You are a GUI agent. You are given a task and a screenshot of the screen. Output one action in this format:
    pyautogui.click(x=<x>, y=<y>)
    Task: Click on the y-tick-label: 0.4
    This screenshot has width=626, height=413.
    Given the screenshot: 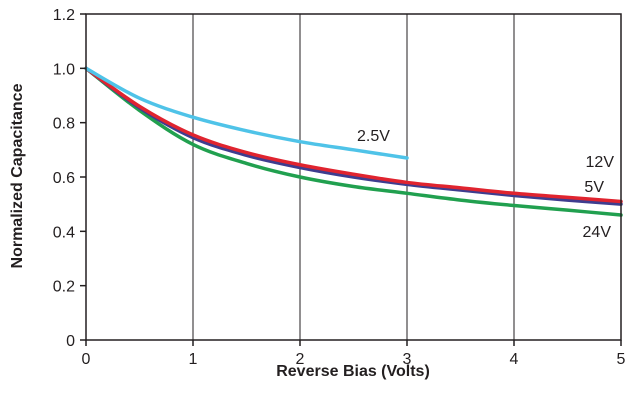 What is the action you would take?
    pyautogui.click(x=64, y=232)
    